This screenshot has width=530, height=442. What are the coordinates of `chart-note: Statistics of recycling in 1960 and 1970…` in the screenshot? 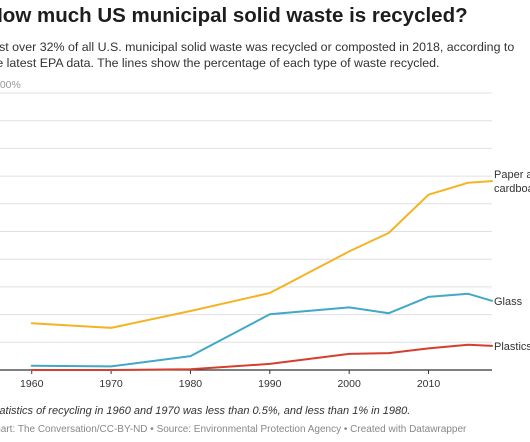 It's located at (205, 411).